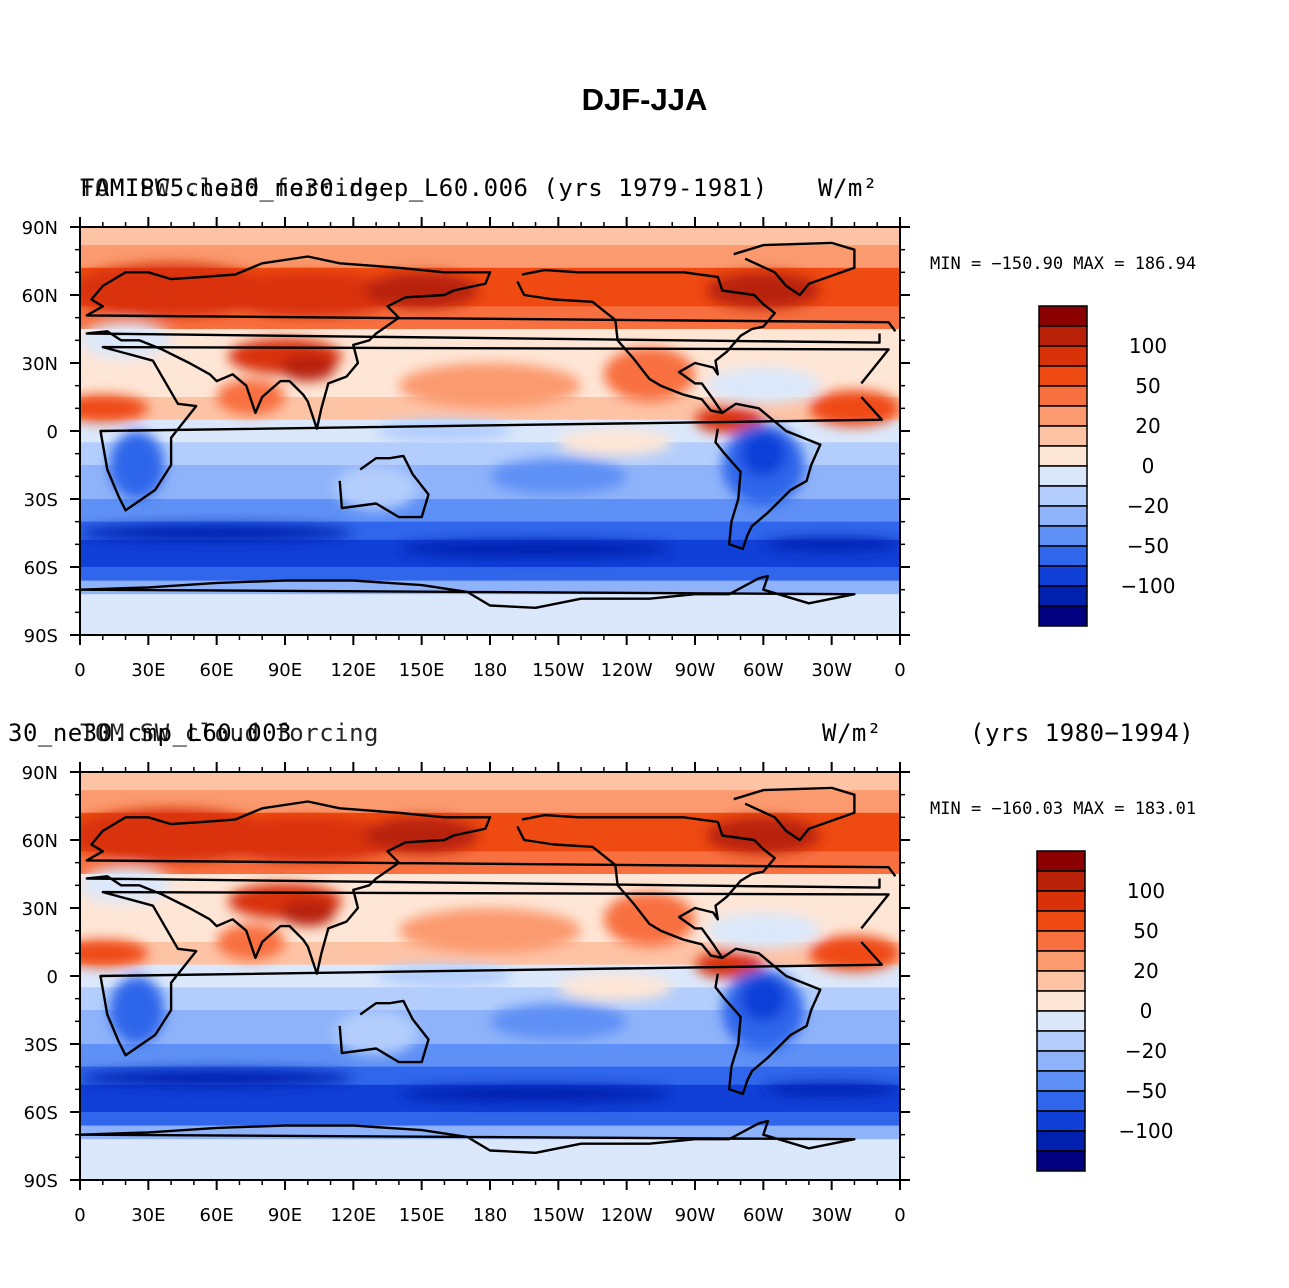 The width and height of the screenshot is (1289, 1288). Describe the element at coordinates (1146, 891) in the screenshot. I see `colorbar-label: 100` at that location.